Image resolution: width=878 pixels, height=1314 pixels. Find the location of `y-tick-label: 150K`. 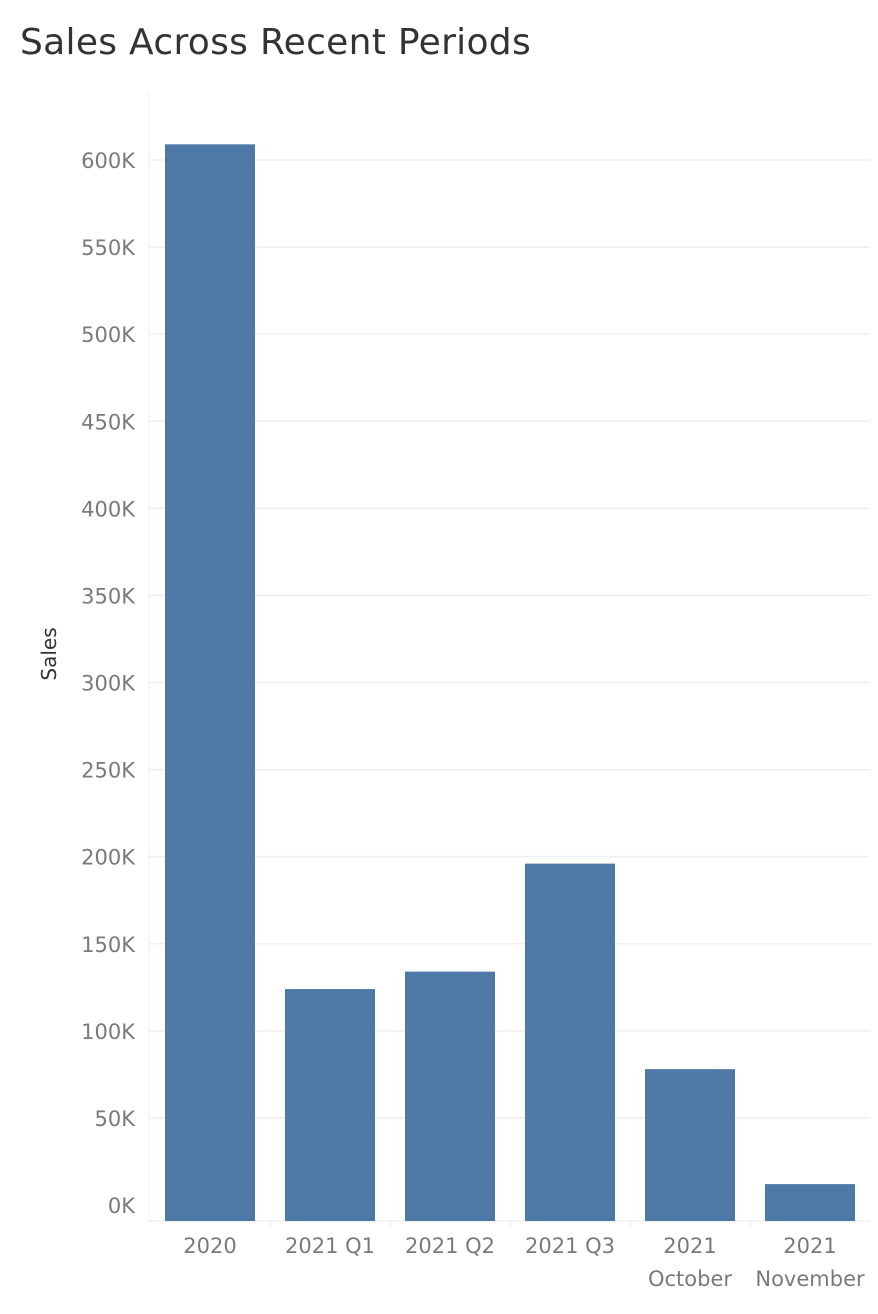

y-tick-label: 150K is located at coordinates (108, 945).